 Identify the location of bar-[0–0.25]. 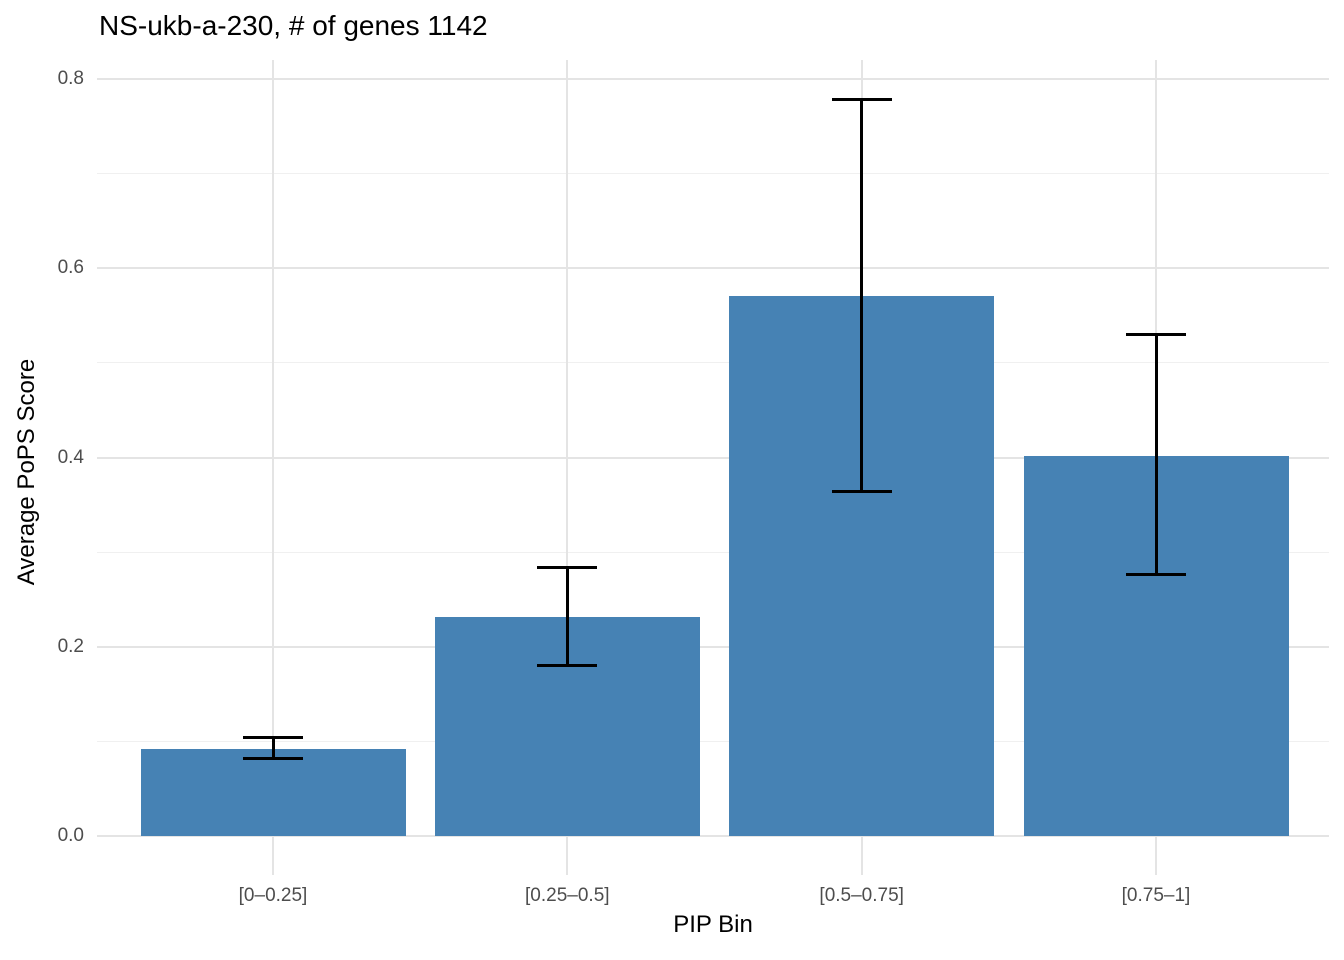
(273, 792).